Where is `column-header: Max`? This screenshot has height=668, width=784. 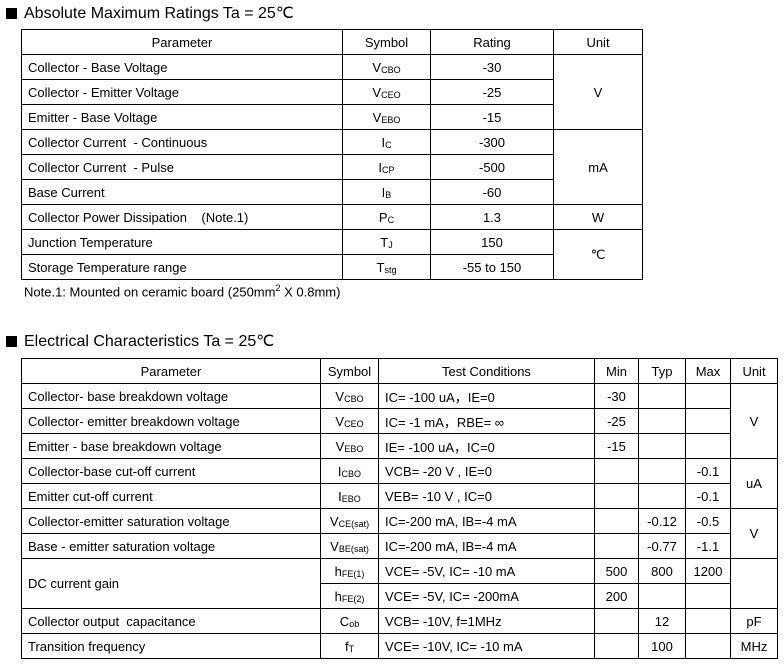
column-header: Max is located at coordinates (708, 371).